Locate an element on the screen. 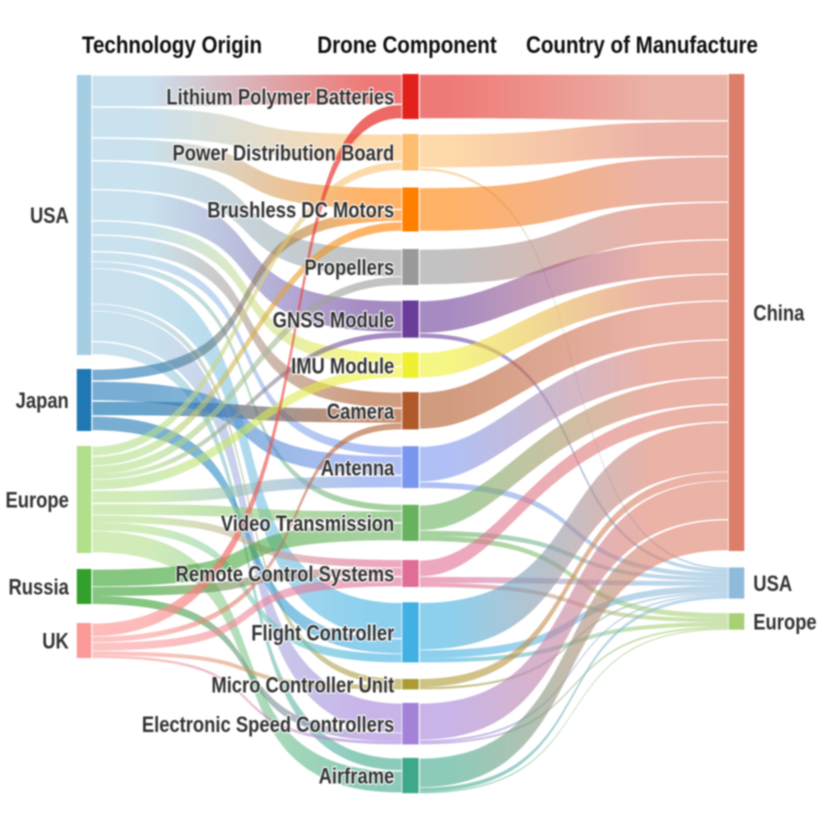 The height and width of the screenshot is (820, 835). svg-text: Brushless DC Motors is located at coordinates (300, 210).